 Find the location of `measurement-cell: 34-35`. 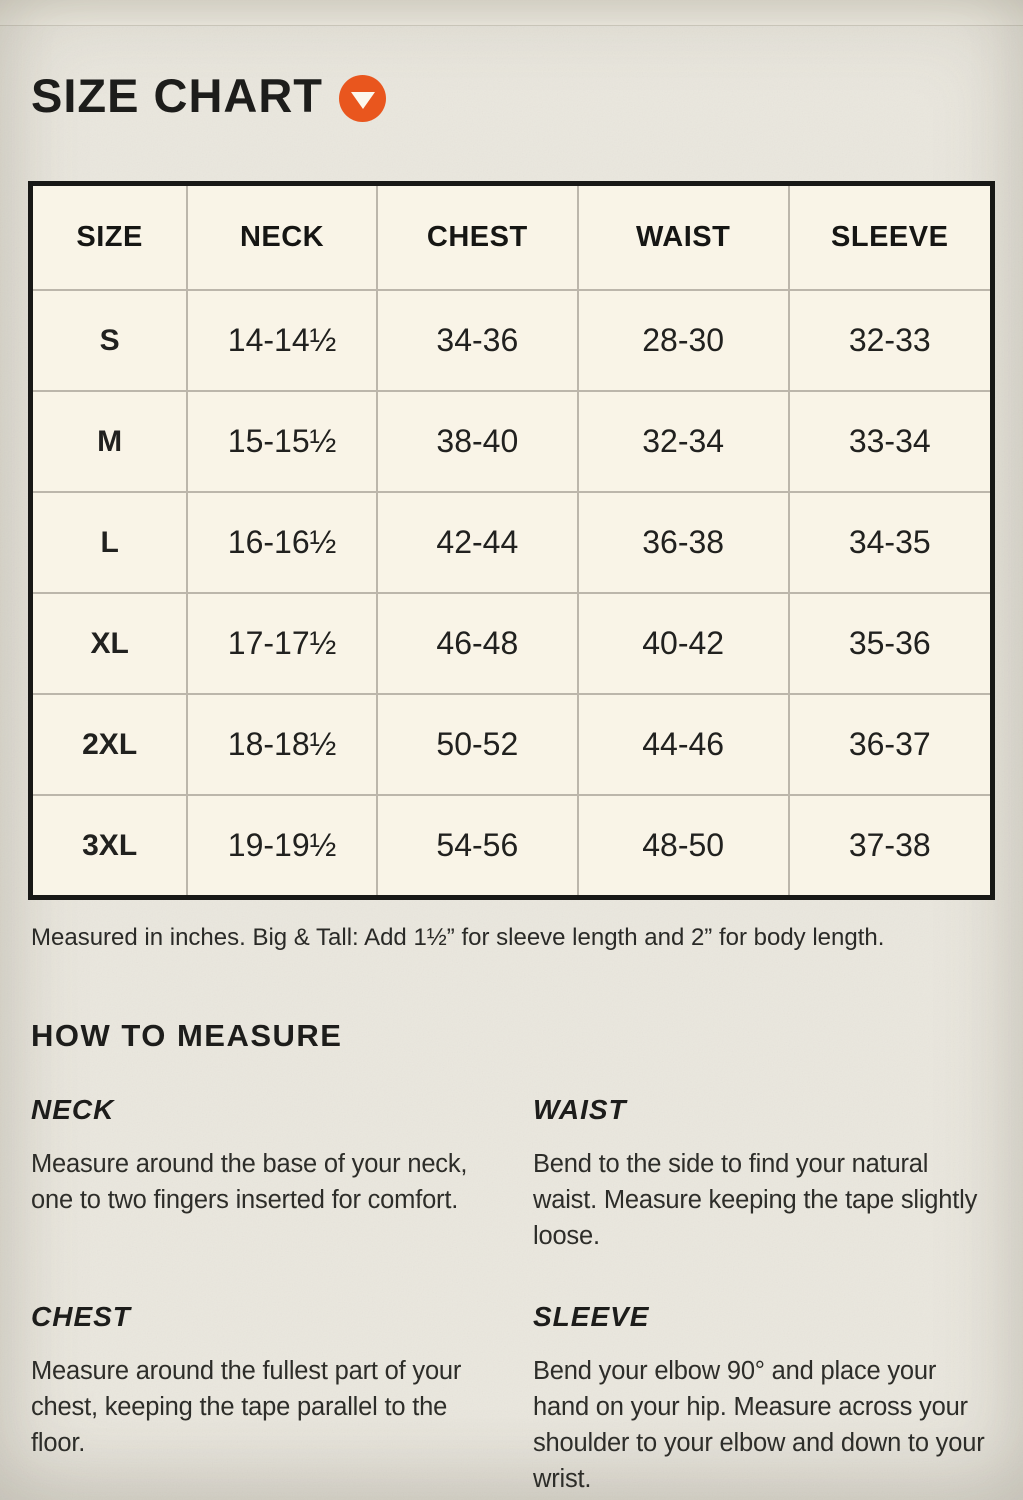

measurement-cell: 34-35 is located at coordinates (890, 542).